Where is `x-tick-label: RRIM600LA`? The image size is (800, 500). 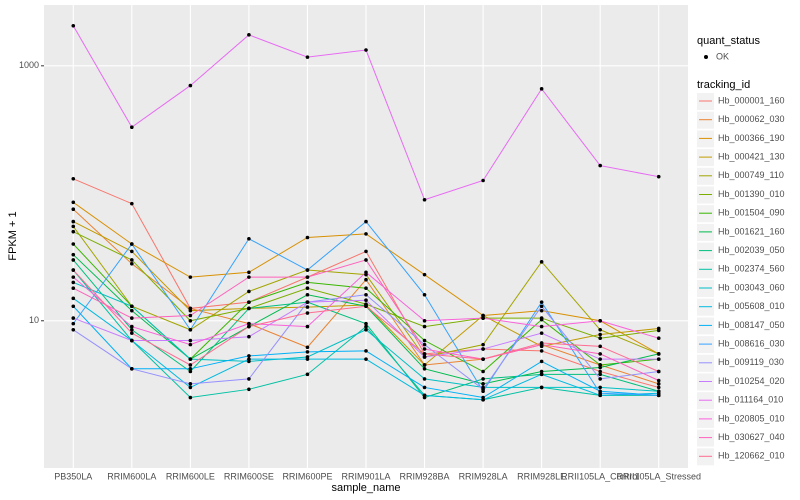 x-tick-label: RRIM600LA is located at coordinates (131, 476).